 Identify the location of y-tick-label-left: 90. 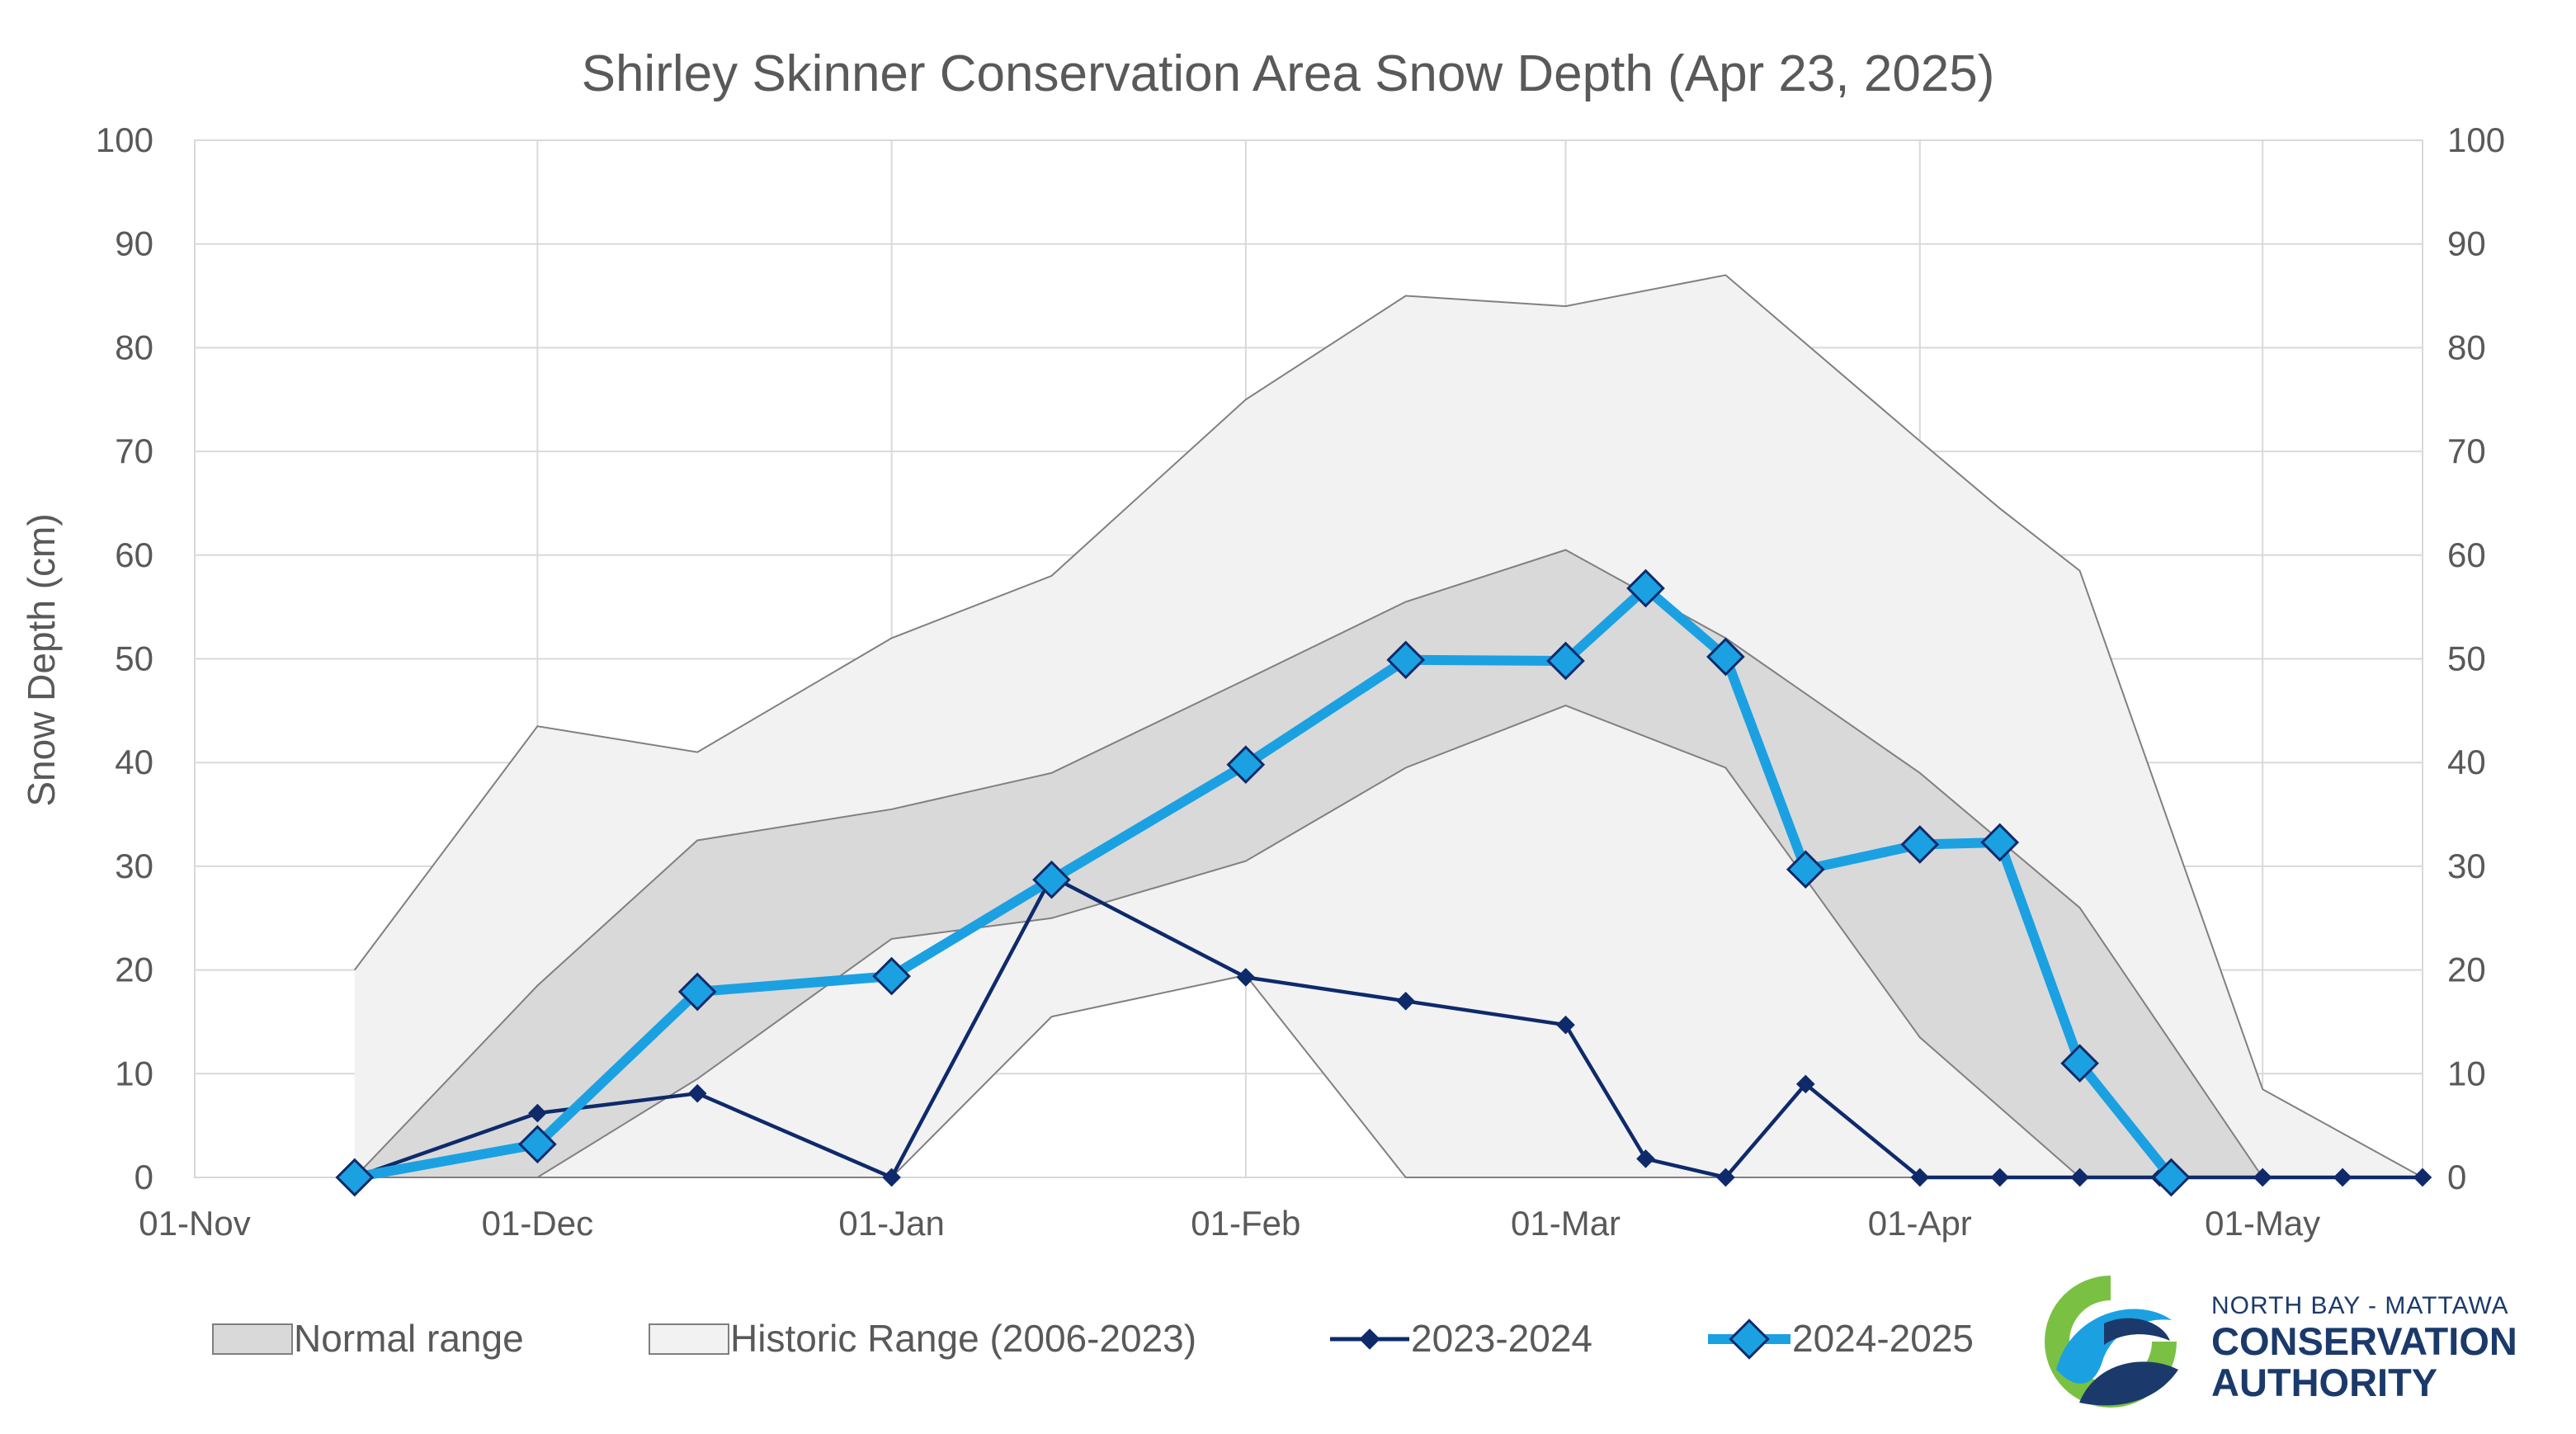
(134, 243).